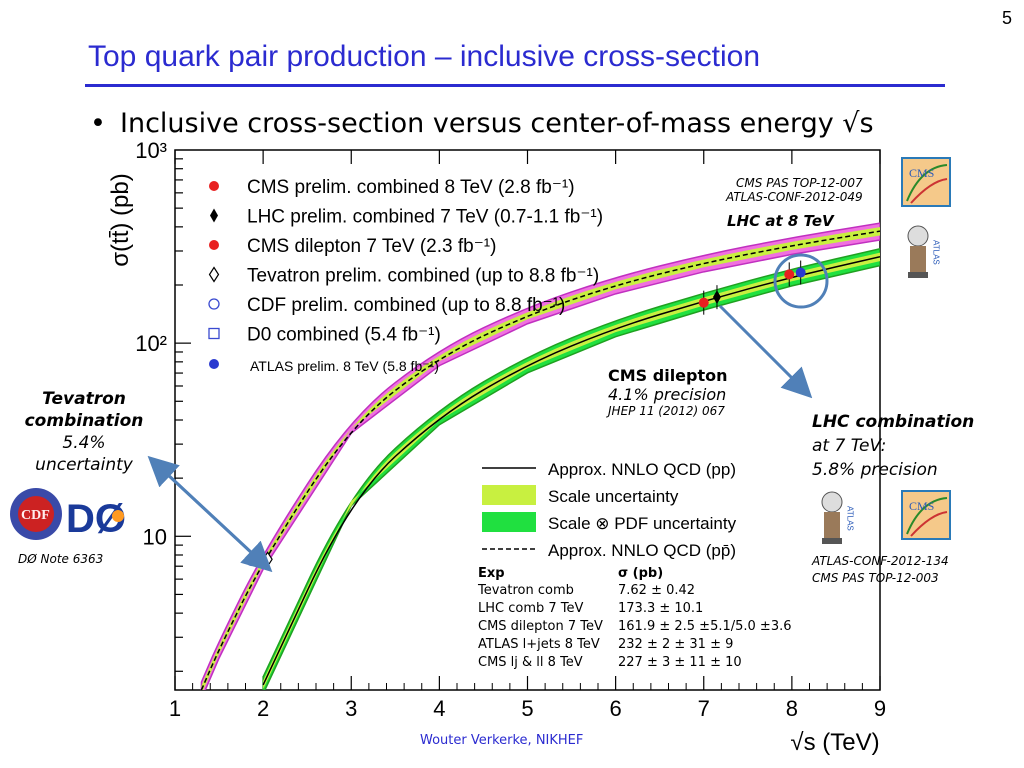 This screenshot has width=1024, height=768. What do you see at coordinates (676, 644) in the screenshot?
I see `table-cell-sigma: 232 ± 2 ± 31 ± 9` at bounding box center [676, 644].